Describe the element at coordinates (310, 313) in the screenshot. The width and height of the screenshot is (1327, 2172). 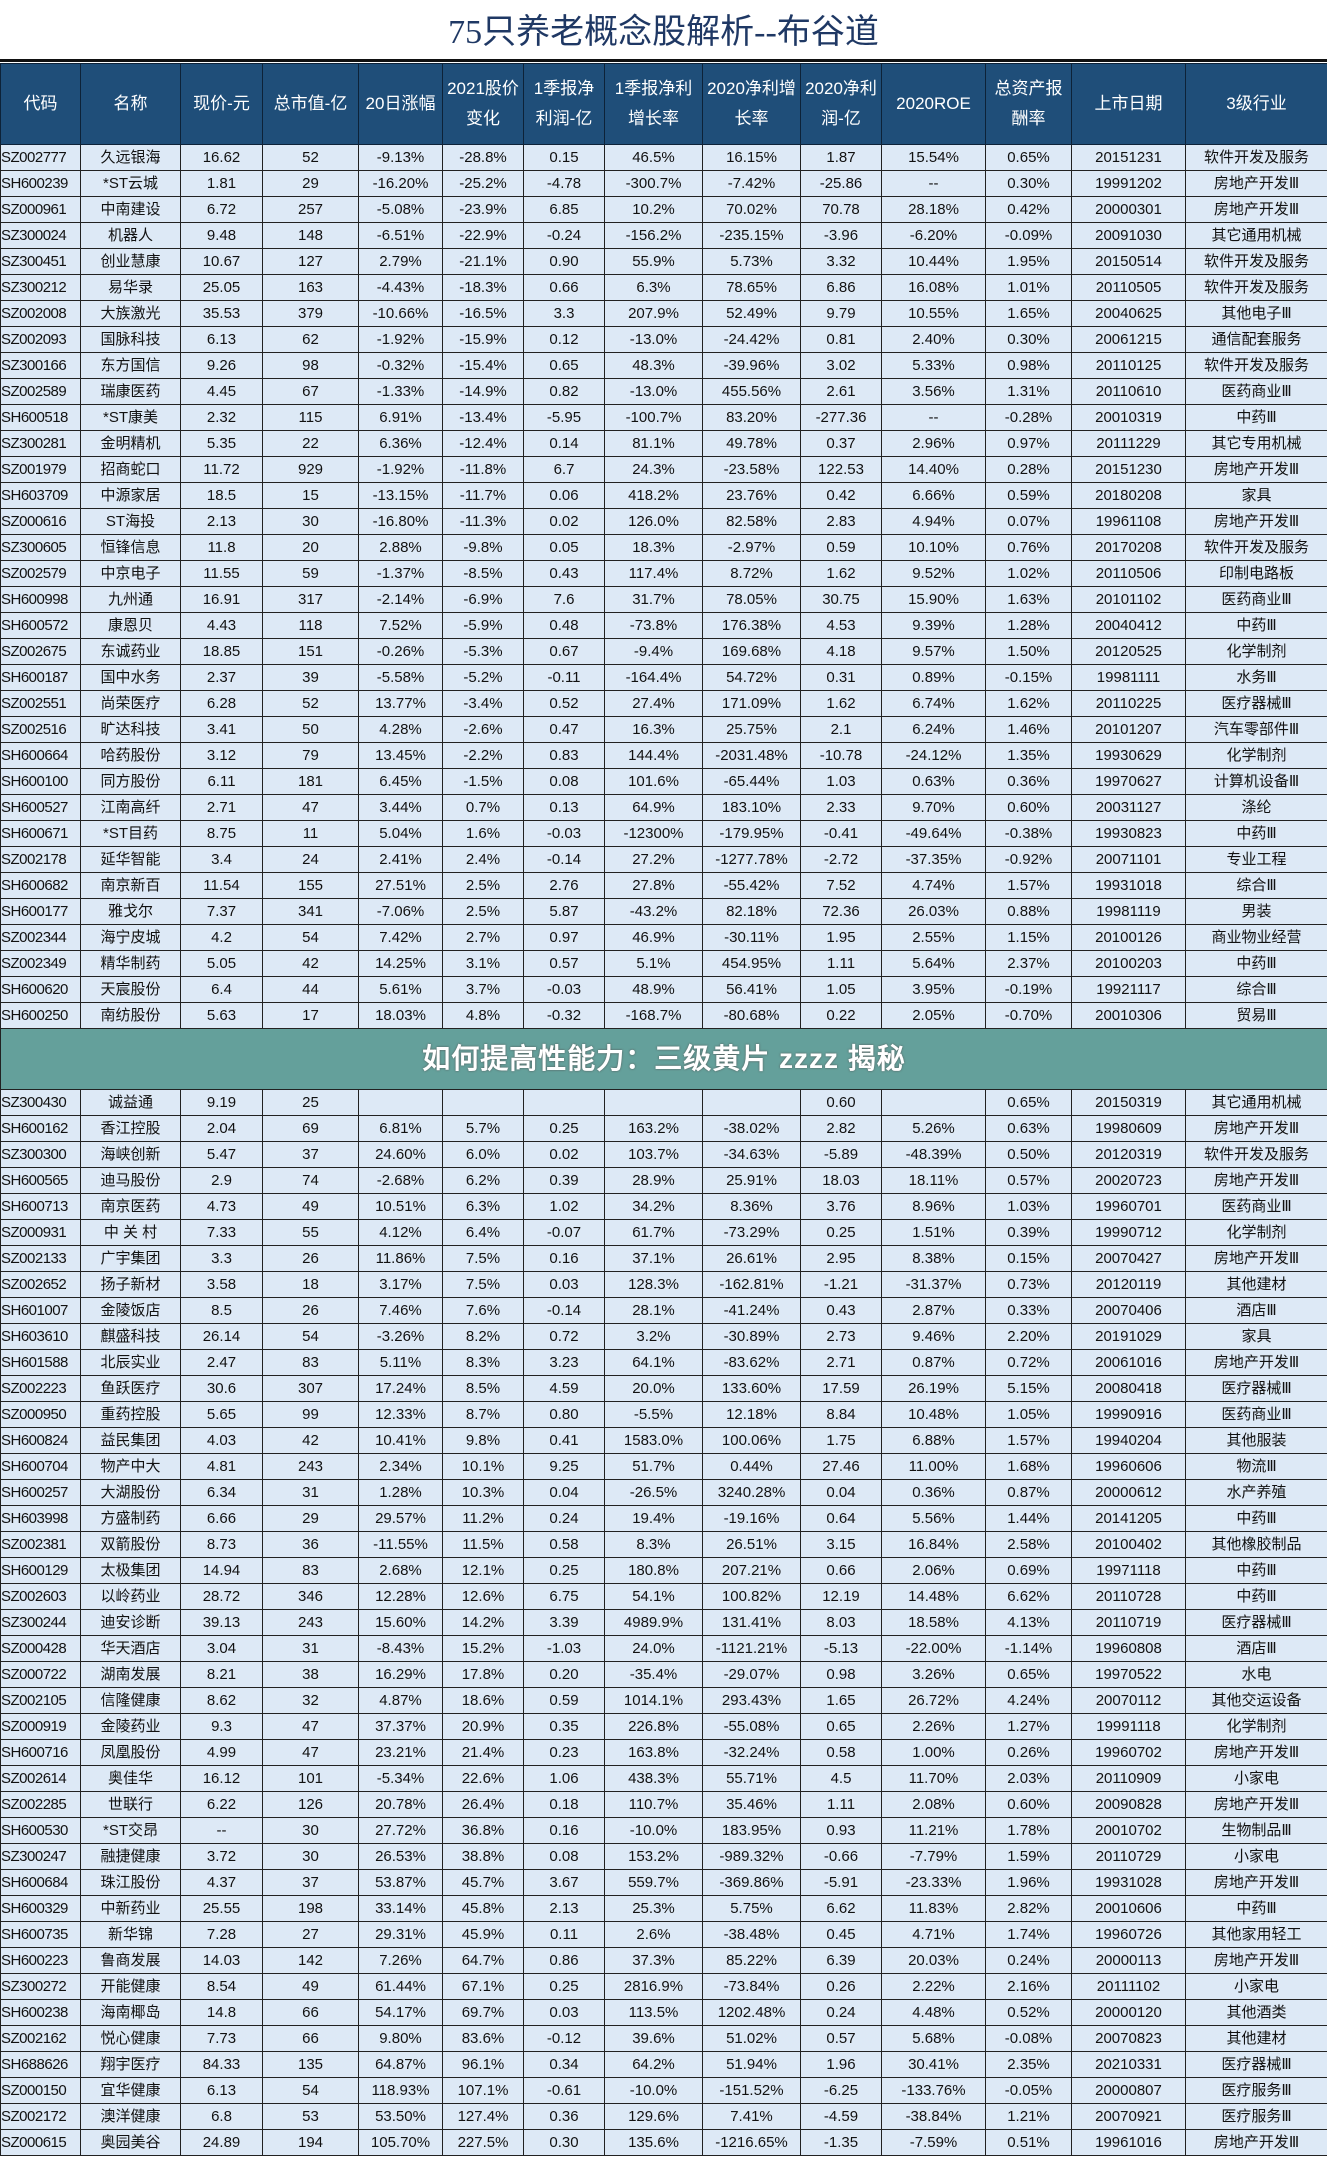
I see `cell-market-cap: 379` at that location.